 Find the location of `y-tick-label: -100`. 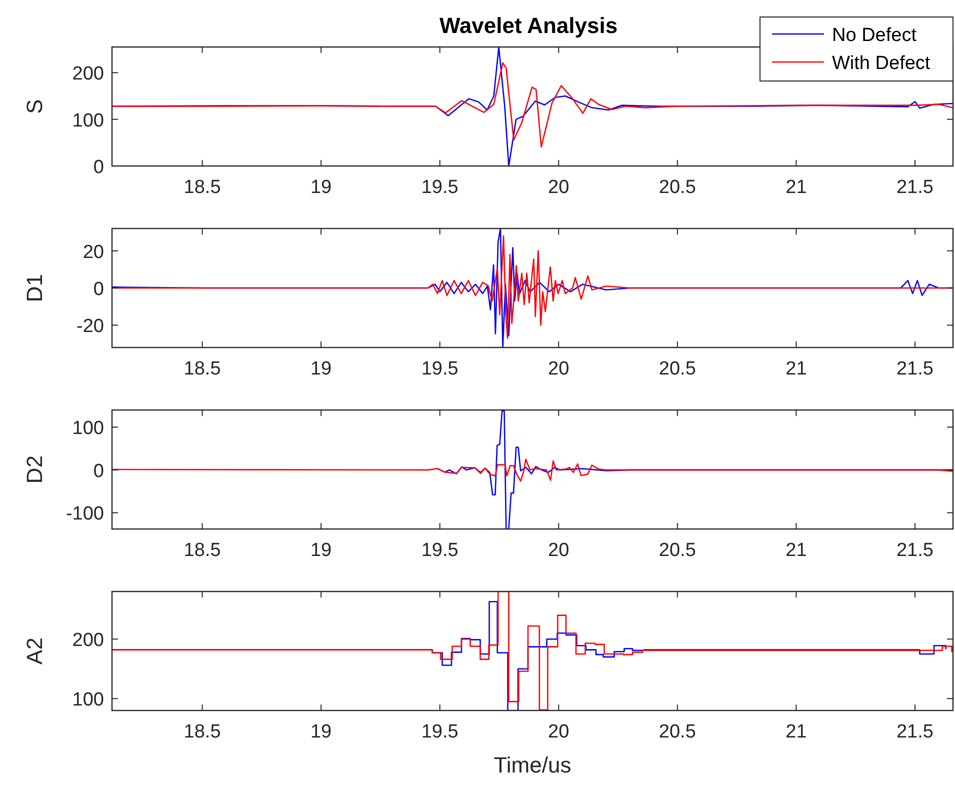

y-tick-label: -100 is located at coordinates (85, 514).